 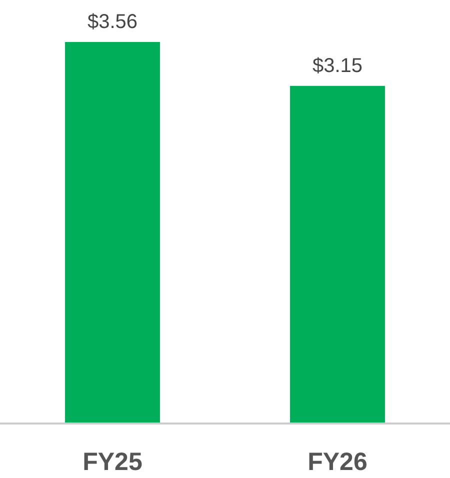 What do you see at coordinates (338, 462) in the screenshot?
I see `x-tick-label: FY26` at bounding box center [338, 462].